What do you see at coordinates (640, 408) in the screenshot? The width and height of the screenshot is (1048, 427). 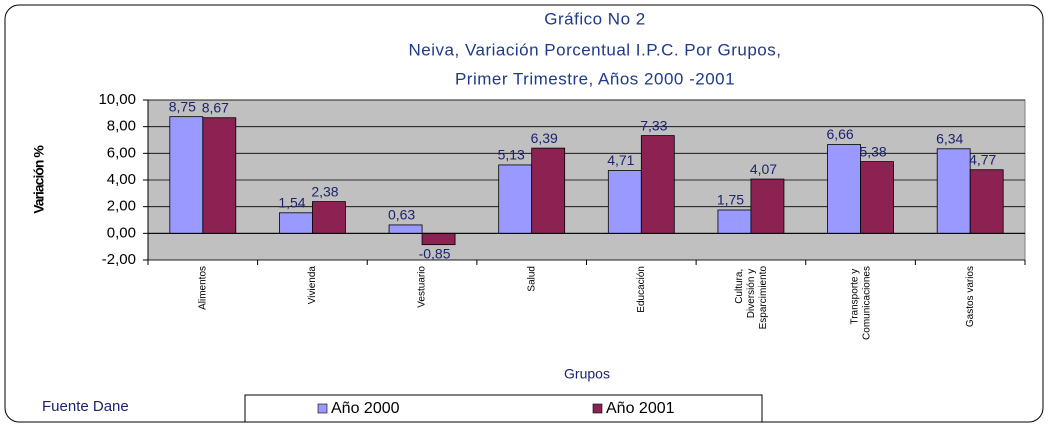 I see `legend-label: Año 2001` at bounding box center [640, 408].